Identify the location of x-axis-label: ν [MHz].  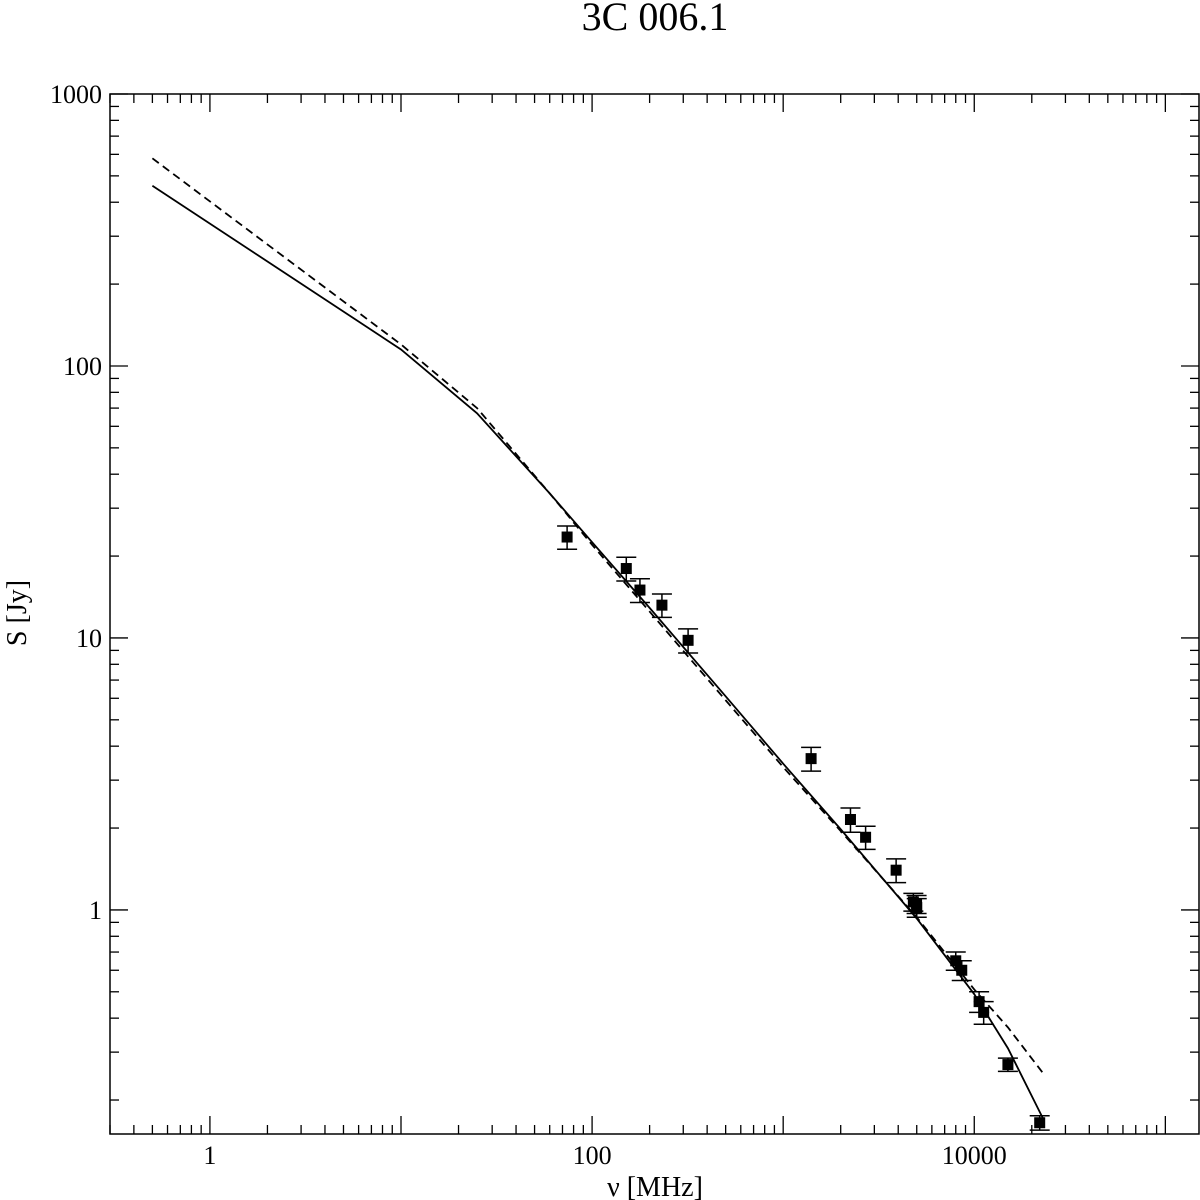
(655, 1186).